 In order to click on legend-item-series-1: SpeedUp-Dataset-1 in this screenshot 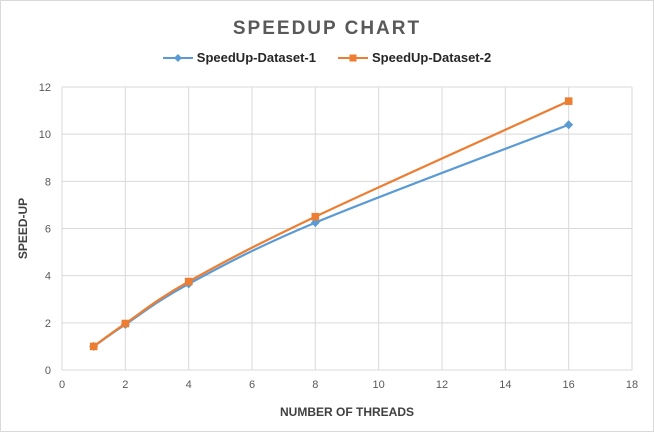, I will do `click(239, 57)`.